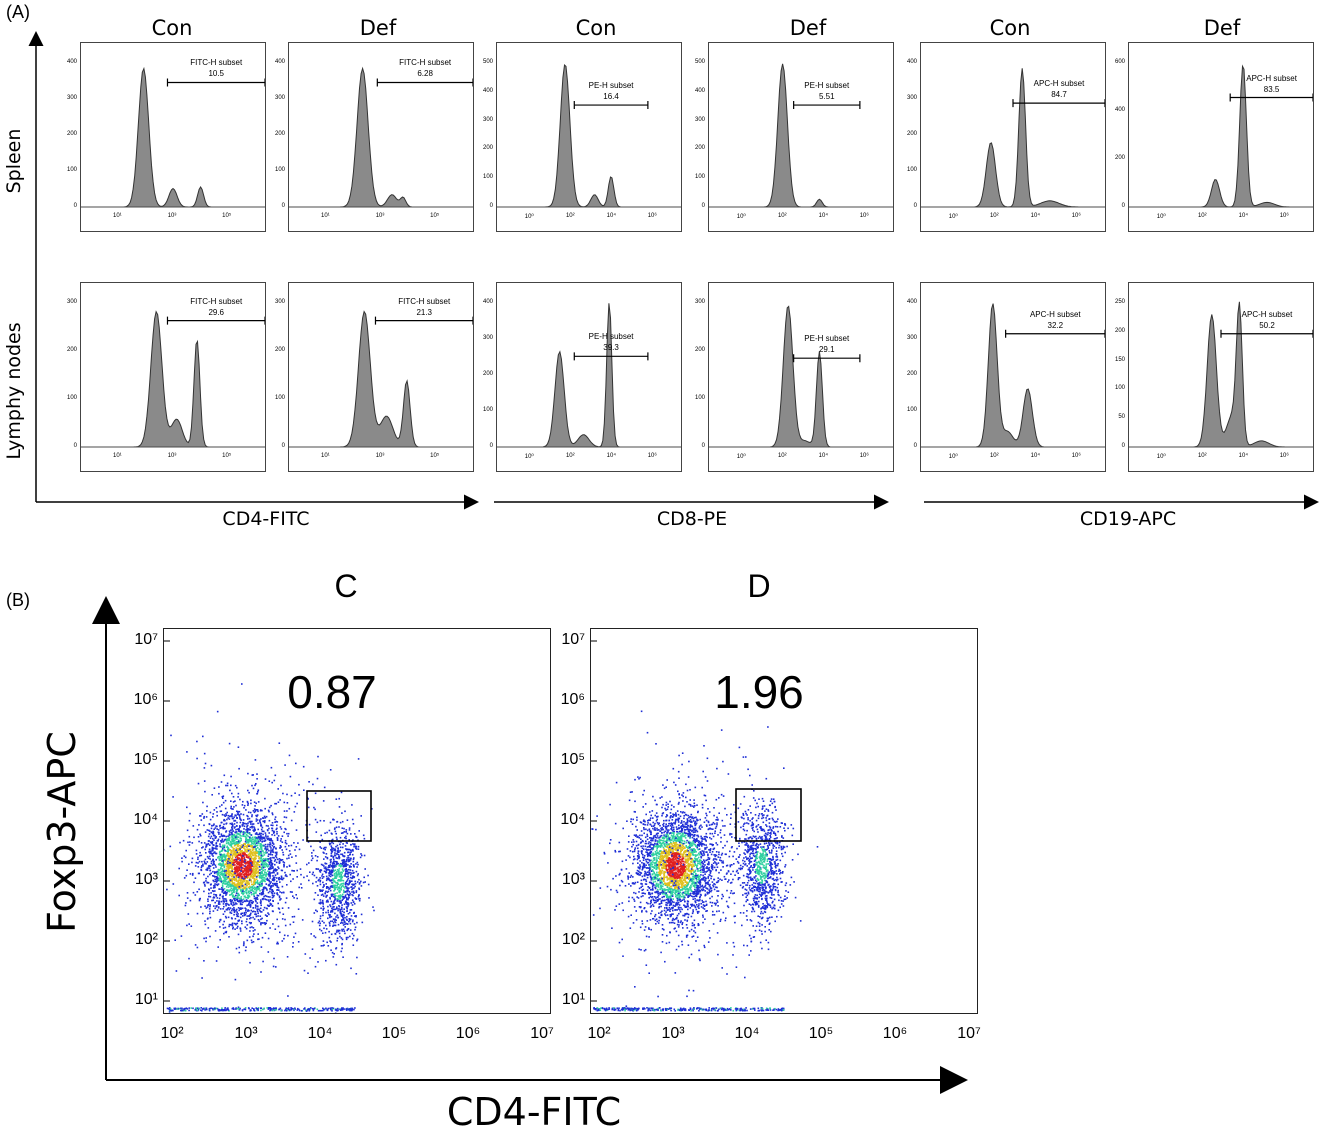  I want to click on gate-percentage: 84.7, so click(1059, 95).